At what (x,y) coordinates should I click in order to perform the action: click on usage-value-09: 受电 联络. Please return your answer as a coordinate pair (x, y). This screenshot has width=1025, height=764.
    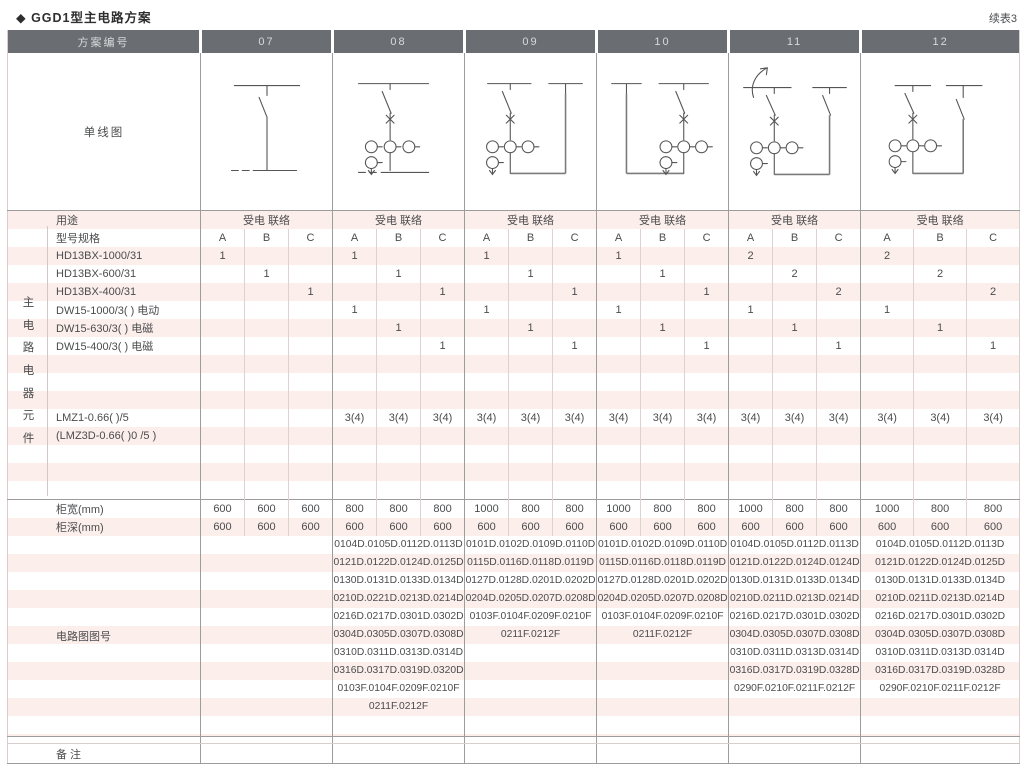
    Looking at the image, I should click on (530, 219).